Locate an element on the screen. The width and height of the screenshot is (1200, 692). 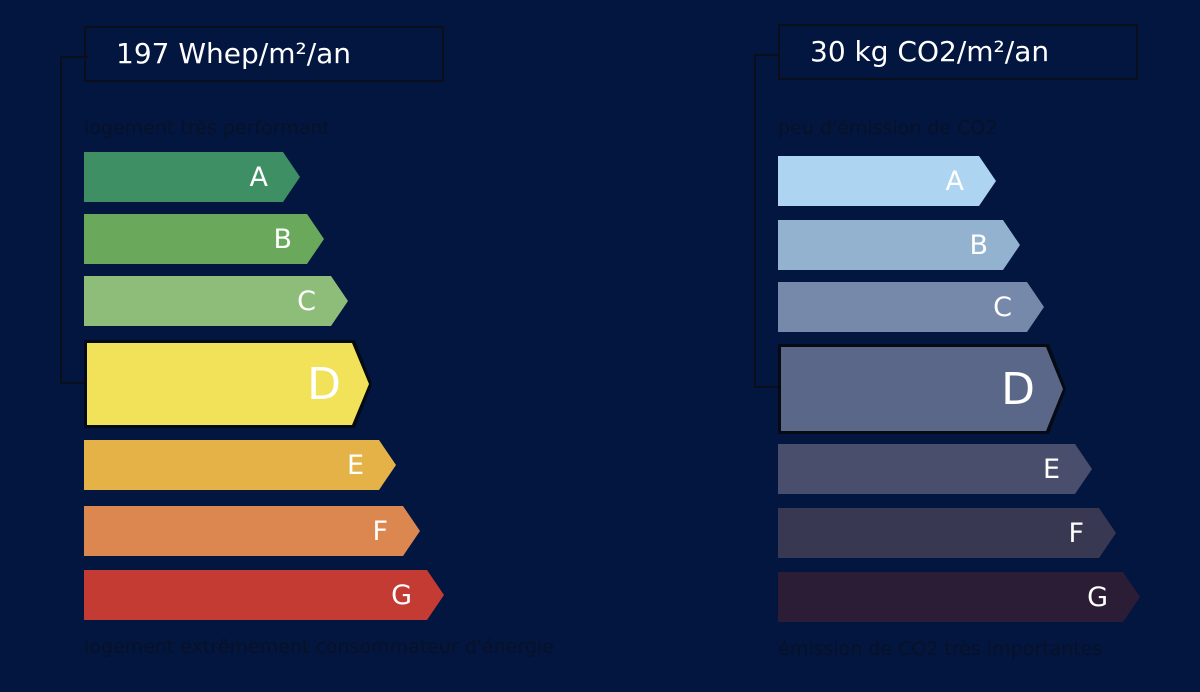
energy-bar-letter: G is located at coordinates (401, 595).